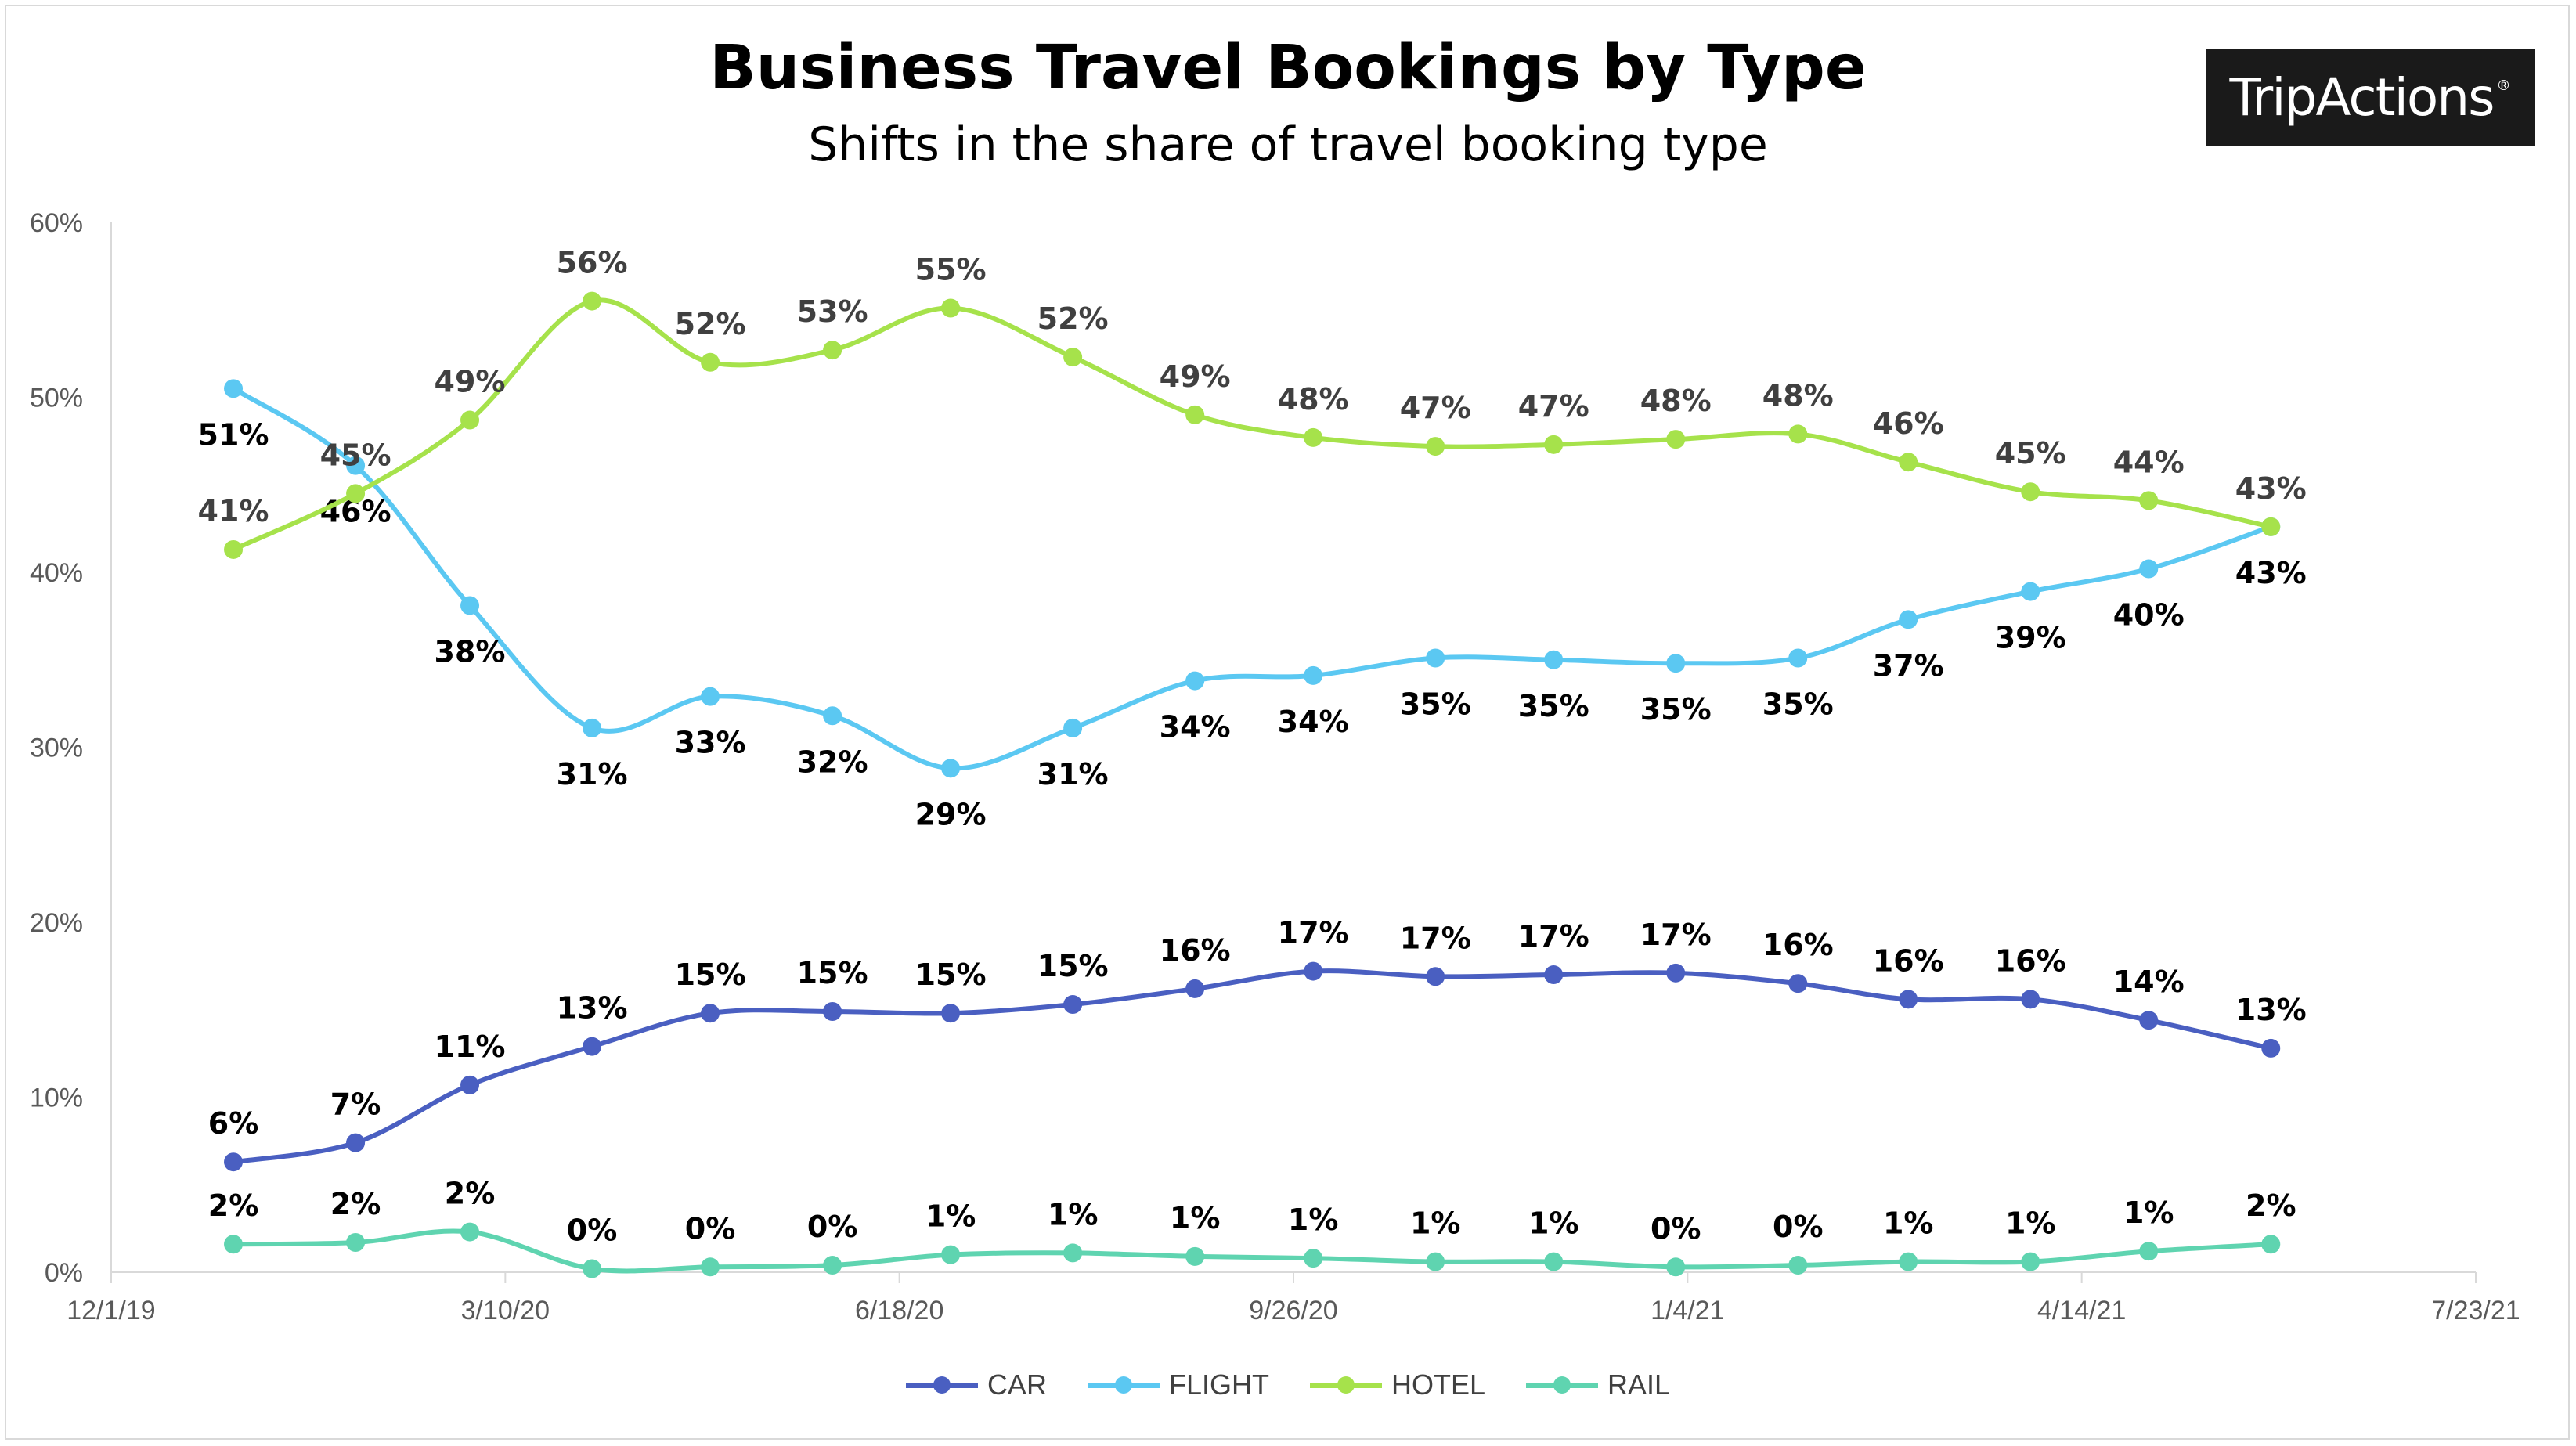 This screenshot has width=2576, height=1446. Describe the element at coordinates (56, 923) in the screenshot. I see `y-tick-label: 20%` at that location.